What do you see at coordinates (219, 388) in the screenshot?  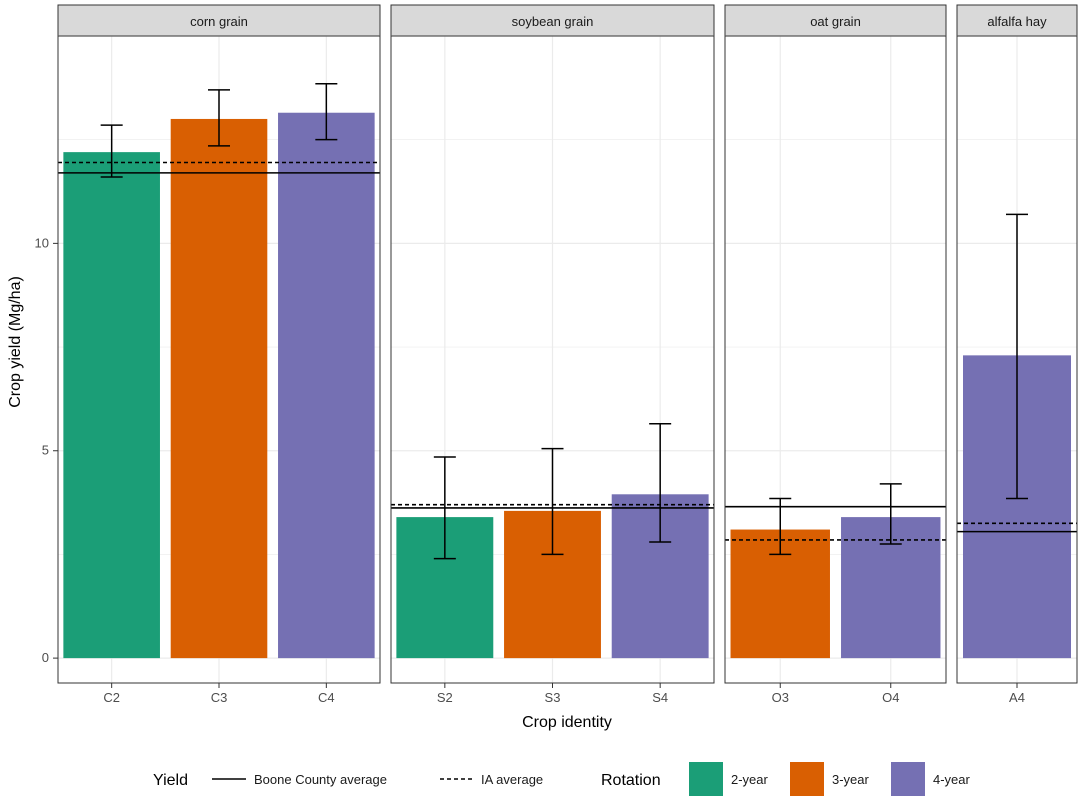 I see `bar-C3` at bounding box center [219, 388].